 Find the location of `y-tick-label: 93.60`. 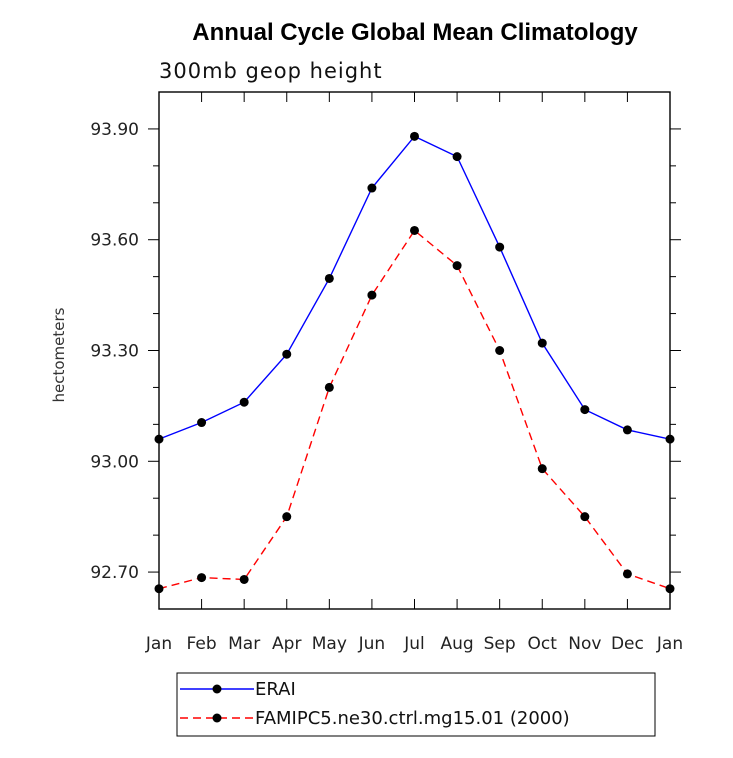

y-tick-label: 93.60 is located at coordinates (114, 241).